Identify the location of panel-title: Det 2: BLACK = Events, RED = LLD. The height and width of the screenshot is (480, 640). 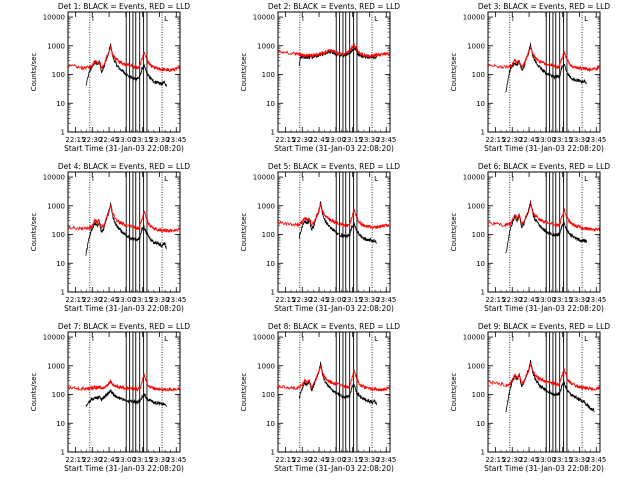
(334, 6).